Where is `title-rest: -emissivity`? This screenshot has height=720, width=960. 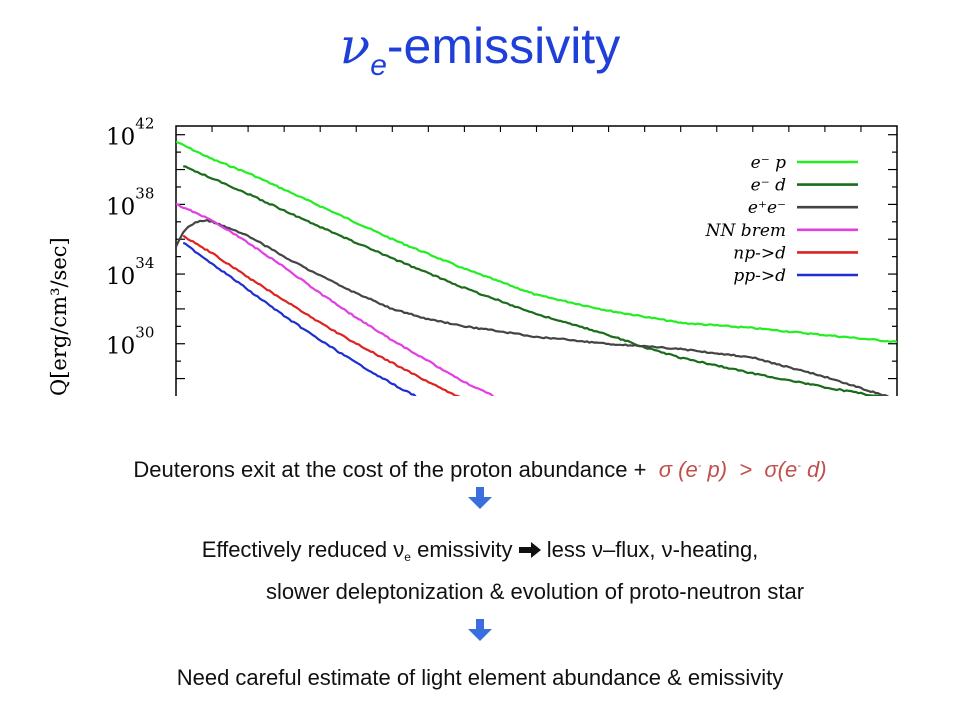
title-rest: -emissivity is located at coordinates (503, 46).